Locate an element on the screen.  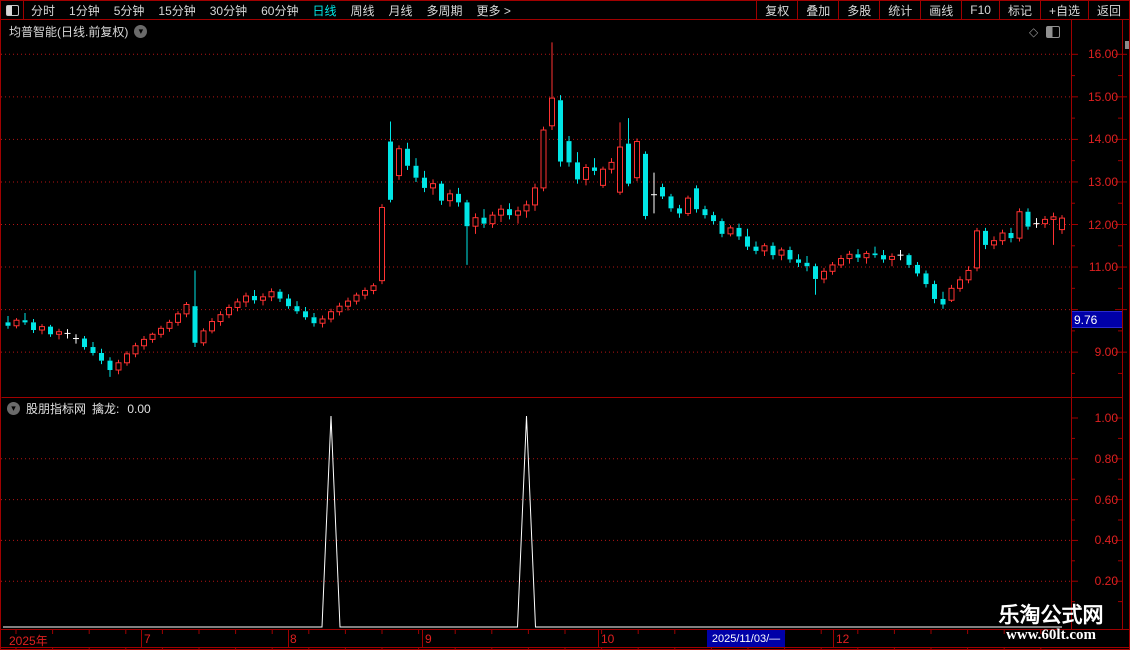
period-tab-0: 分时 is located at coordinates (43, 10).